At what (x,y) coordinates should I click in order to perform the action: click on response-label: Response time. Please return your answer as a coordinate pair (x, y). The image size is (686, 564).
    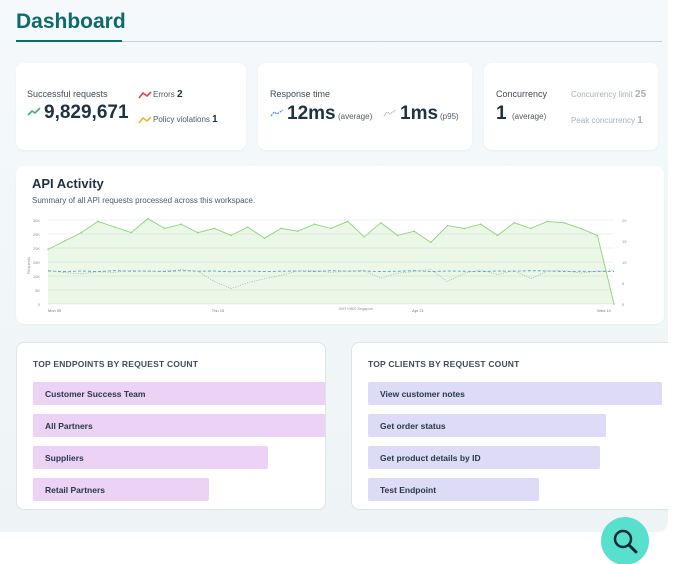
    Looking at the image, I should click on (300, 94).